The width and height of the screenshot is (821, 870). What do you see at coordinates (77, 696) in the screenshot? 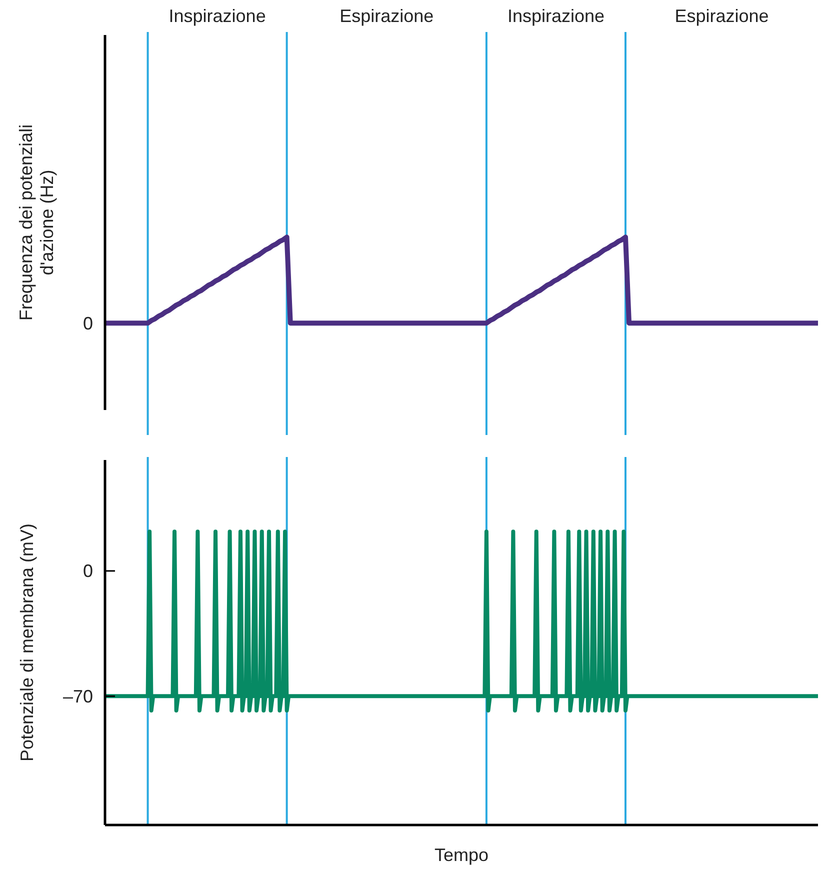
I see `y-tick-label: –70` at bounding box center [77, 696].